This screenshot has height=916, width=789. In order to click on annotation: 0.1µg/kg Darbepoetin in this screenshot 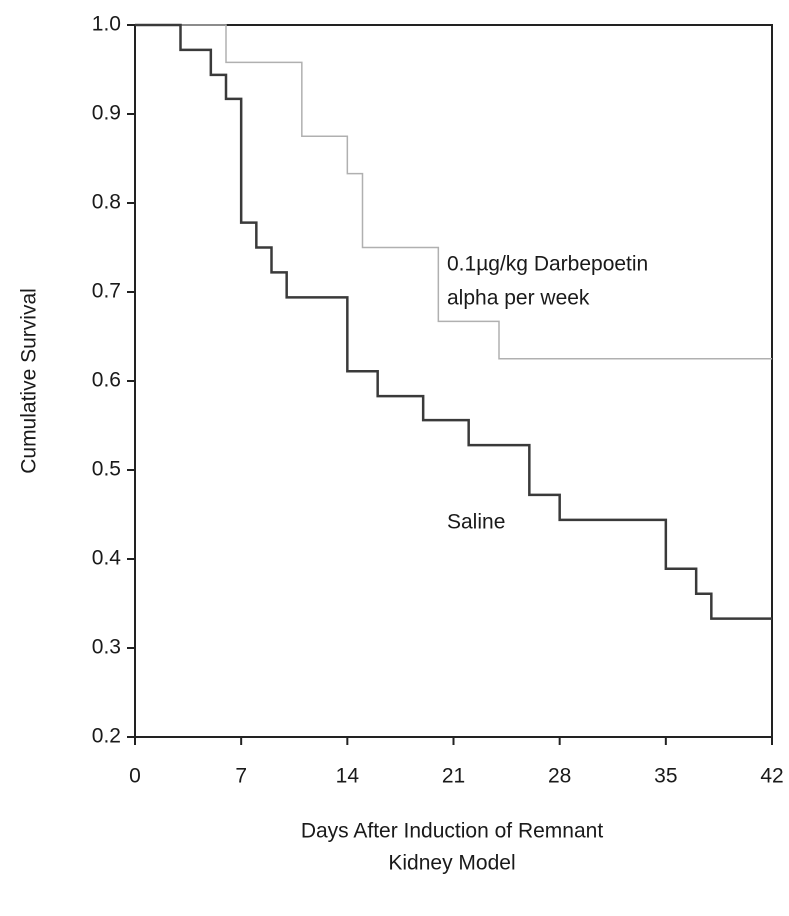, I will do `click(547, 264)`.